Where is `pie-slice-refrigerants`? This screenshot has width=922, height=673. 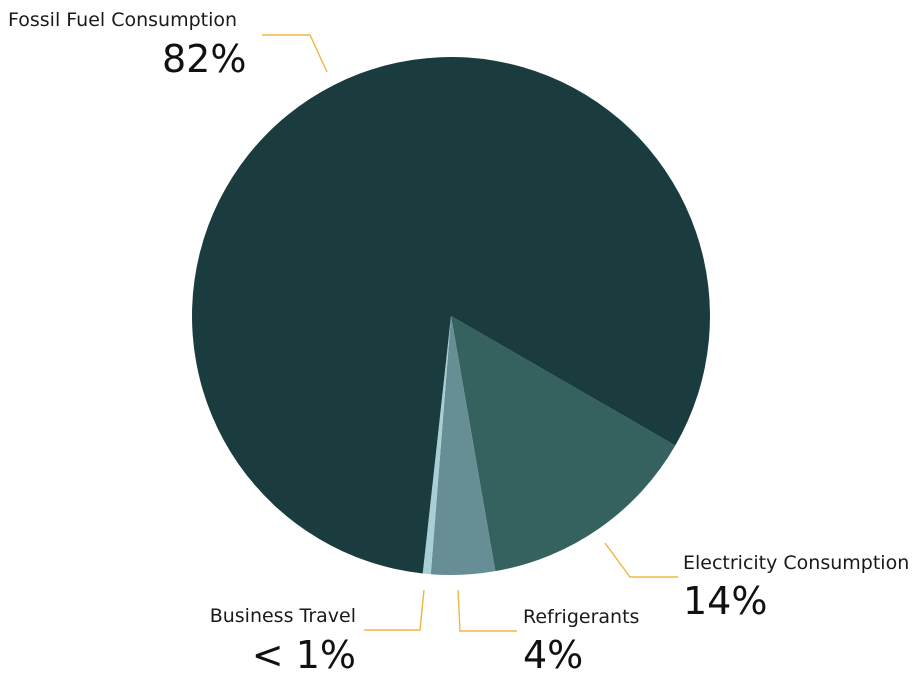 pie-slice-refrigerants is located at coordinates (463, 445).